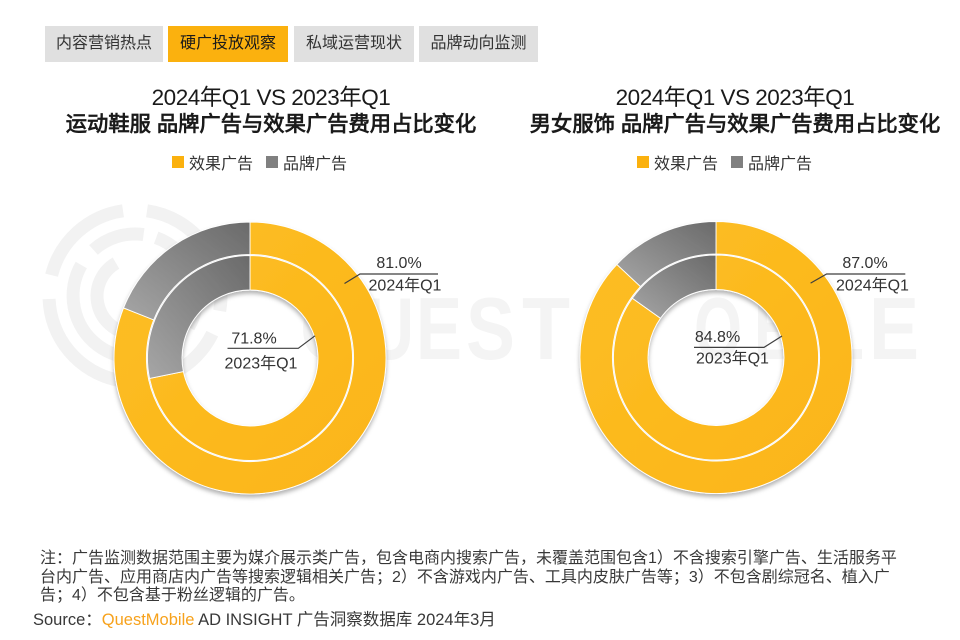  What do you see at coordinates (718, 328) in the screenshot?
I see `svg-text: O` at bounding box center [718, 328].